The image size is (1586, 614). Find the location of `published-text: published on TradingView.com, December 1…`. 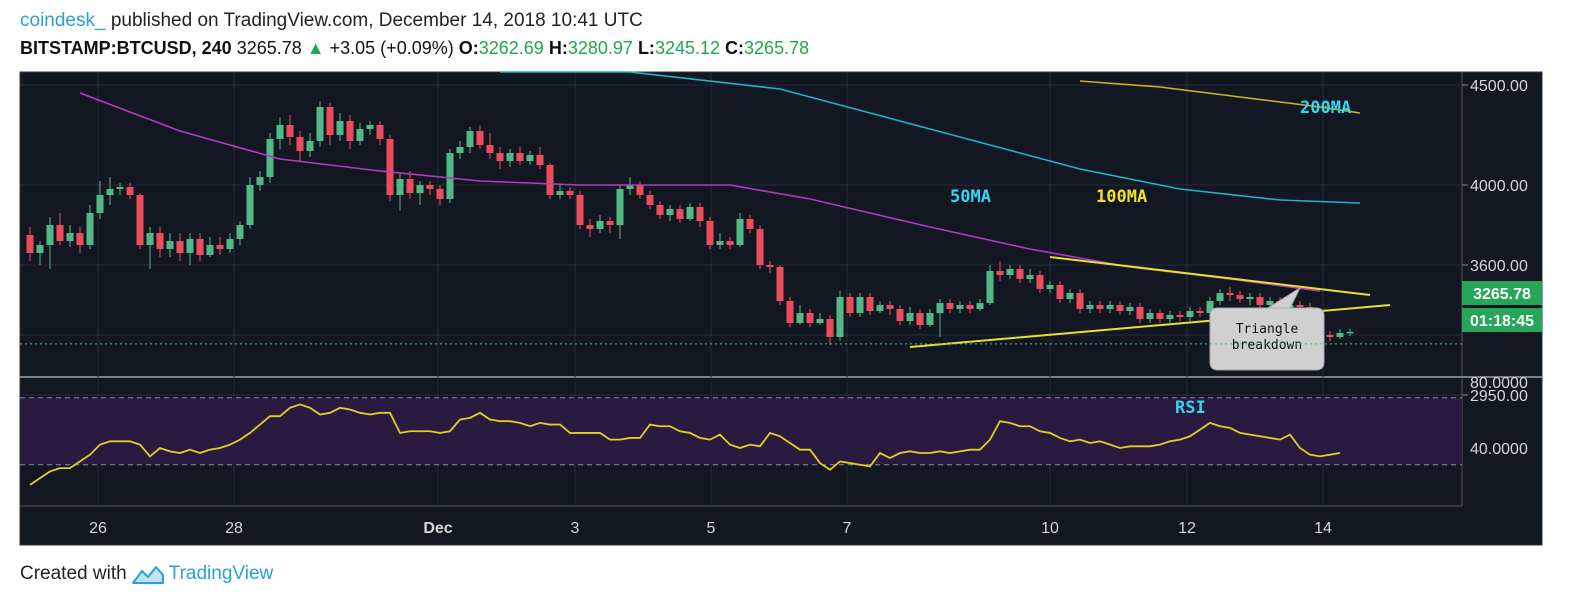

published-text: published on TradingView.com, December 1… is located at coordinates (376, 20).